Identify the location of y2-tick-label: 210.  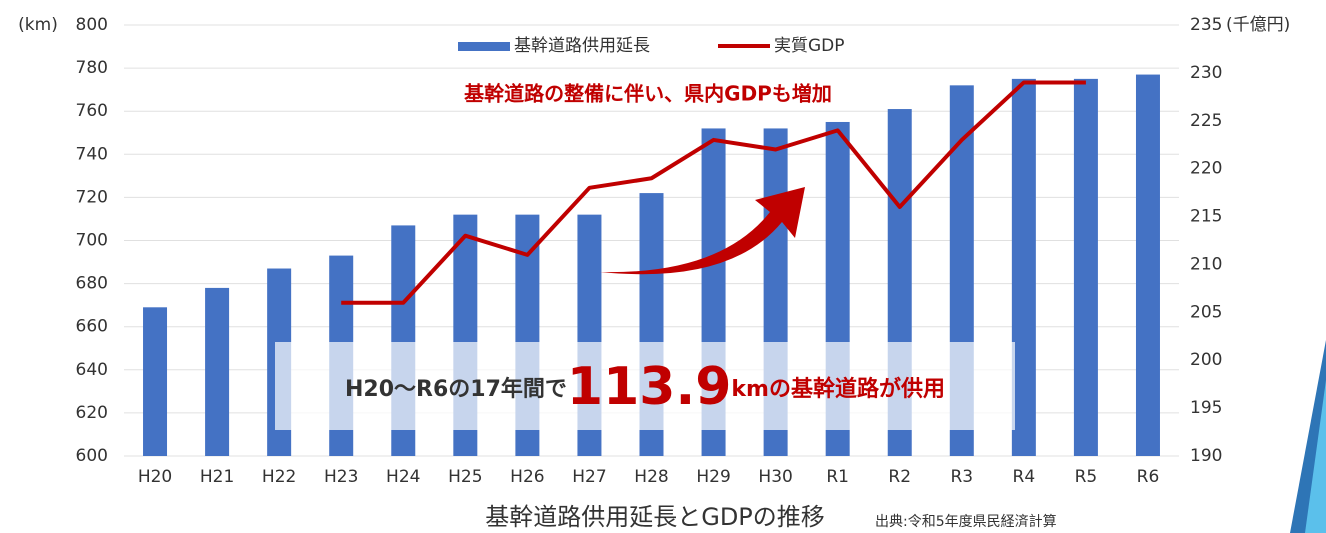
(1206, 264).